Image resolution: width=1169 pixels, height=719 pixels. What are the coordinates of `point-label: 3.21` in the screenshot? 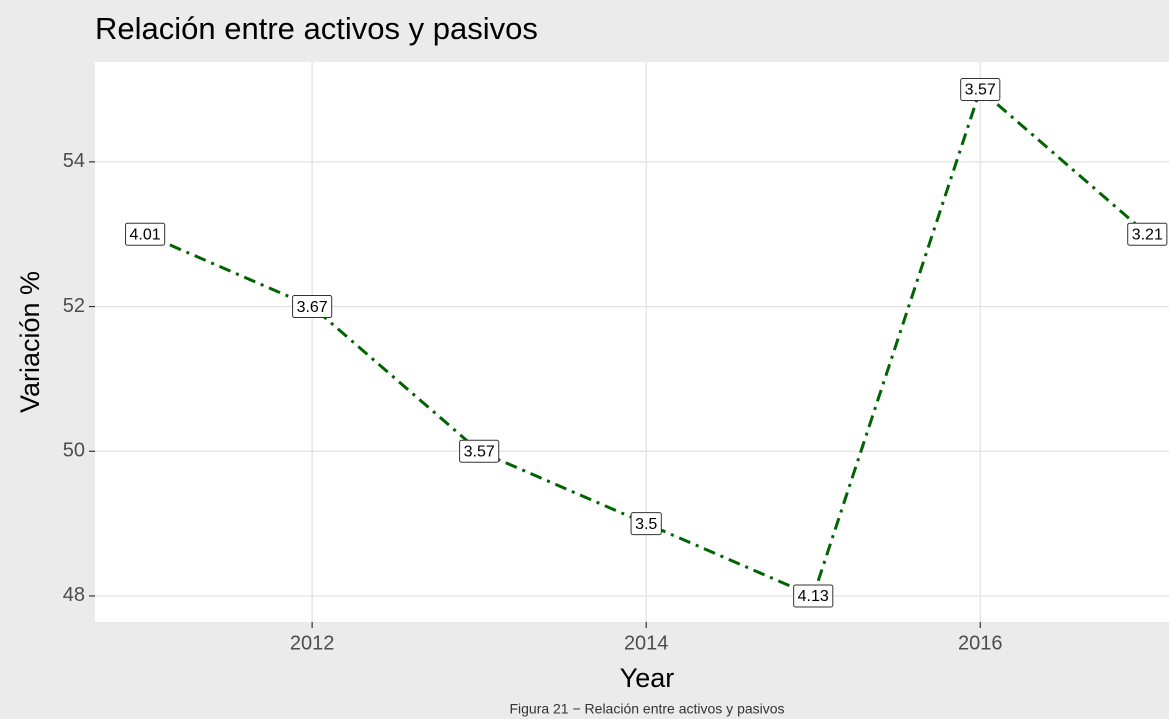 It's located at (1147, 234).